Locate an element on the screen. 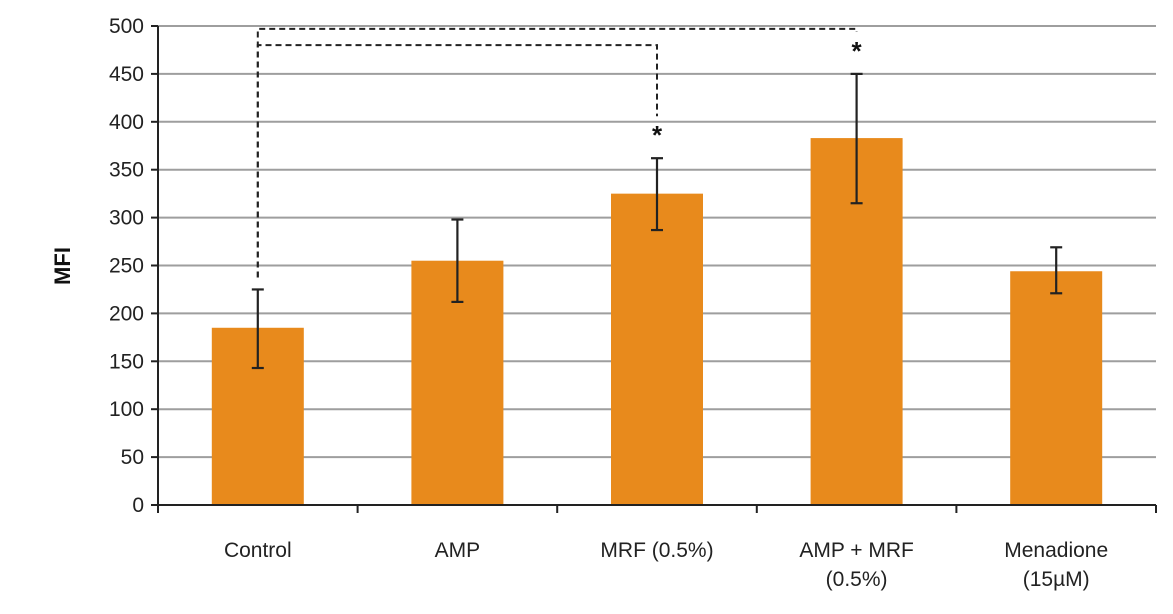 Image resolution: width=1173 pixels, height=614 pixels. y-tick-label: 100 is located at coordinates (126, 409).